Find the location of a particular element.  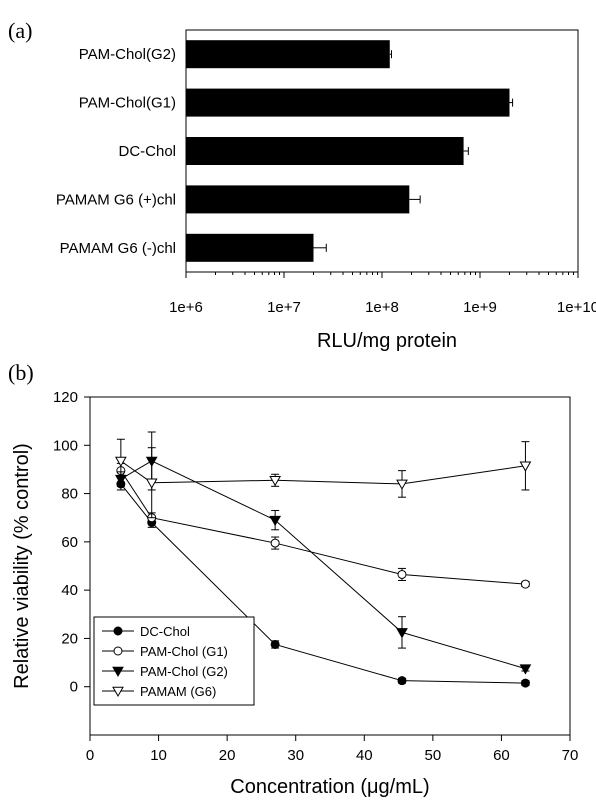

y-tick-label-40: 40 is located at coordinates (69, 590).